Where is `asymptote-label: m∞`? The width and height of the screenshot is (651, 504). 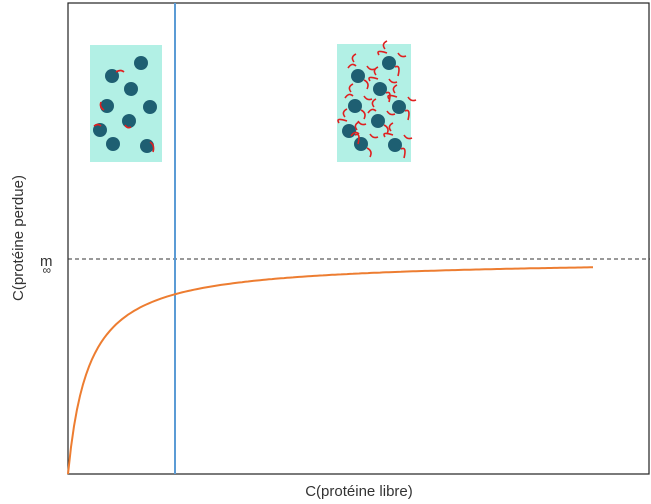 asymptote-label: m∞ is located at coordinates (46, 265).